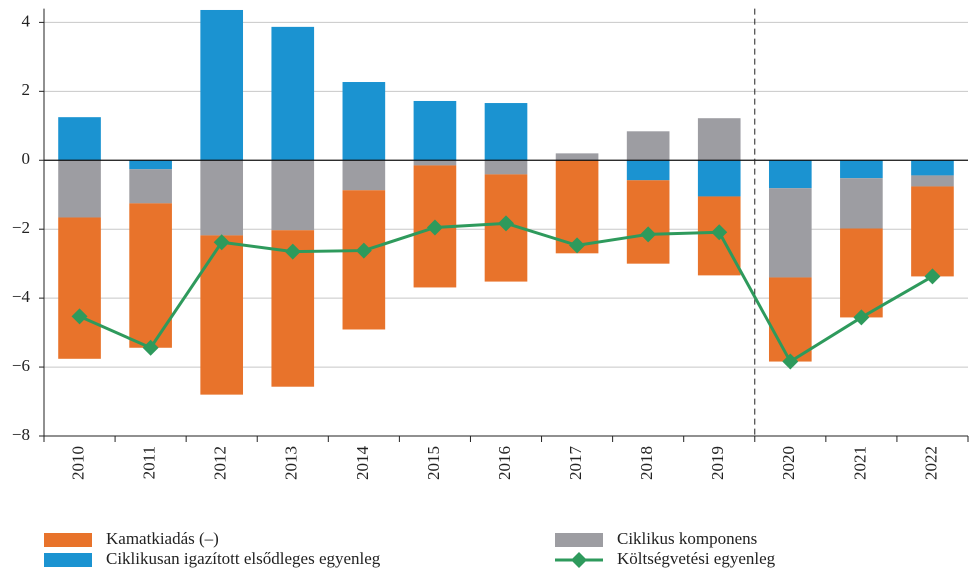  I want to click on x-tick-label: 2015, so click(433, 463).